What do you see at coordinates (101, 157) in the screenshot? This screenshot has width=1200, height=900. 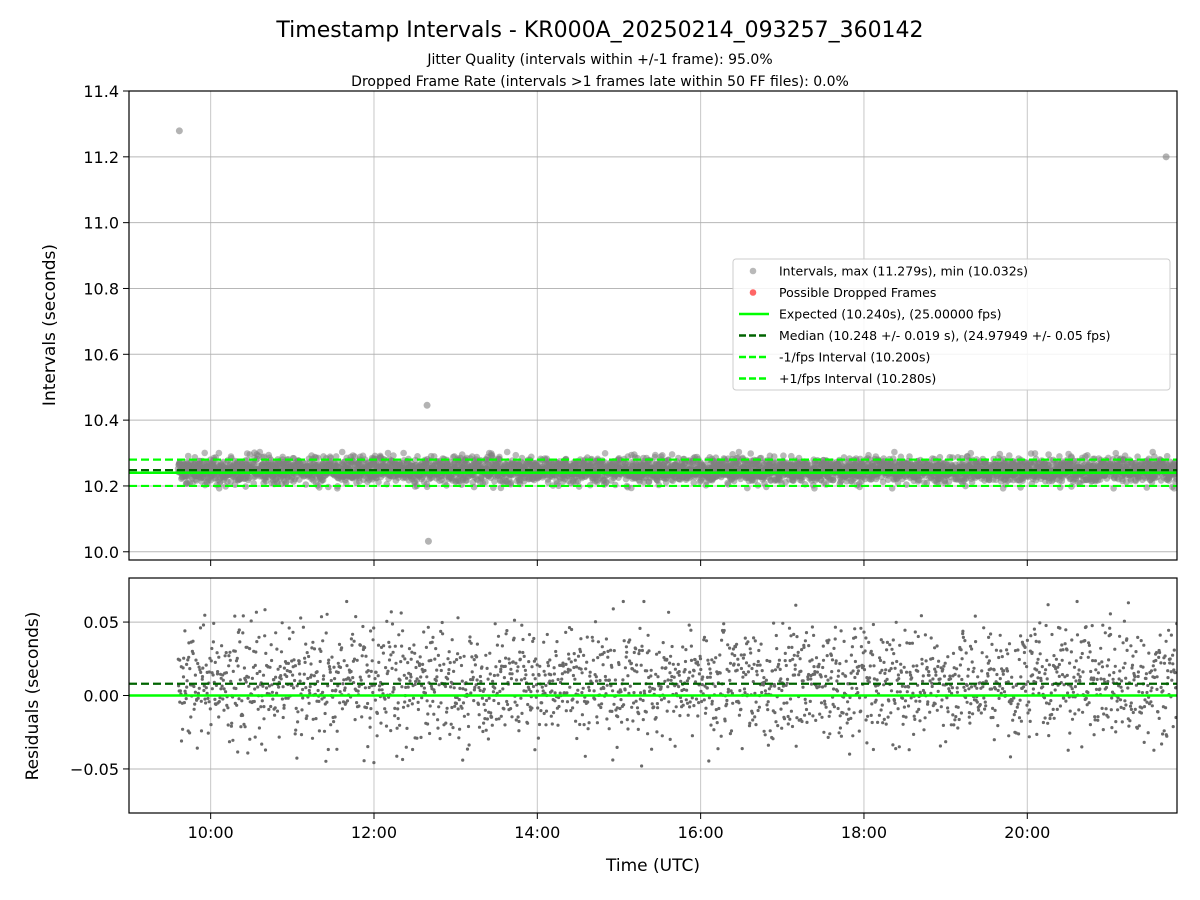 I see `y-tick-label: 11.2` at bounding box center [101, 157].